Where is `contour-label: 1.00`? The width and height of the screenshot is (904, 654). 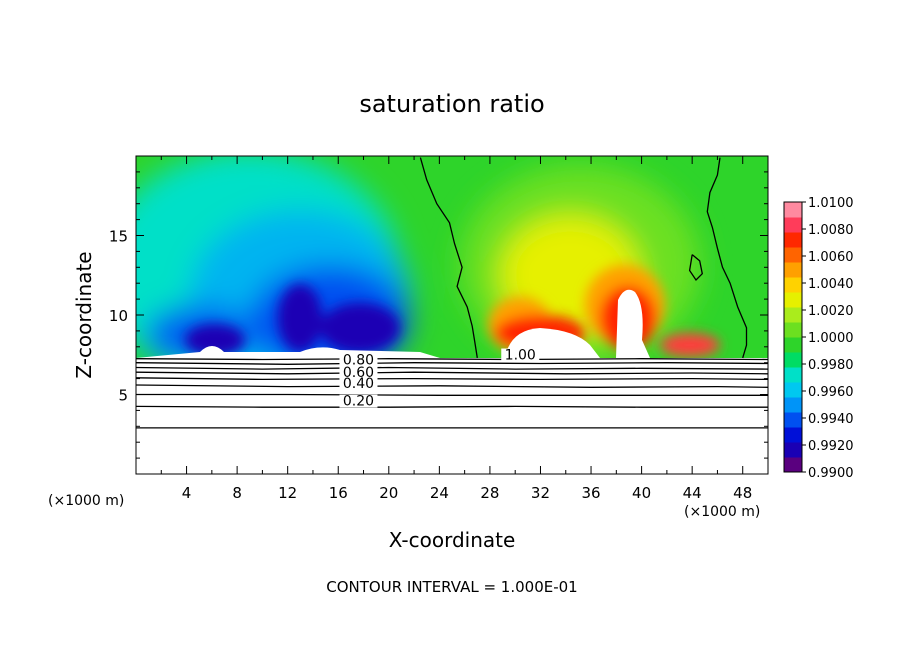 contour-label: 1.00 is located at coordinates (520, 356).